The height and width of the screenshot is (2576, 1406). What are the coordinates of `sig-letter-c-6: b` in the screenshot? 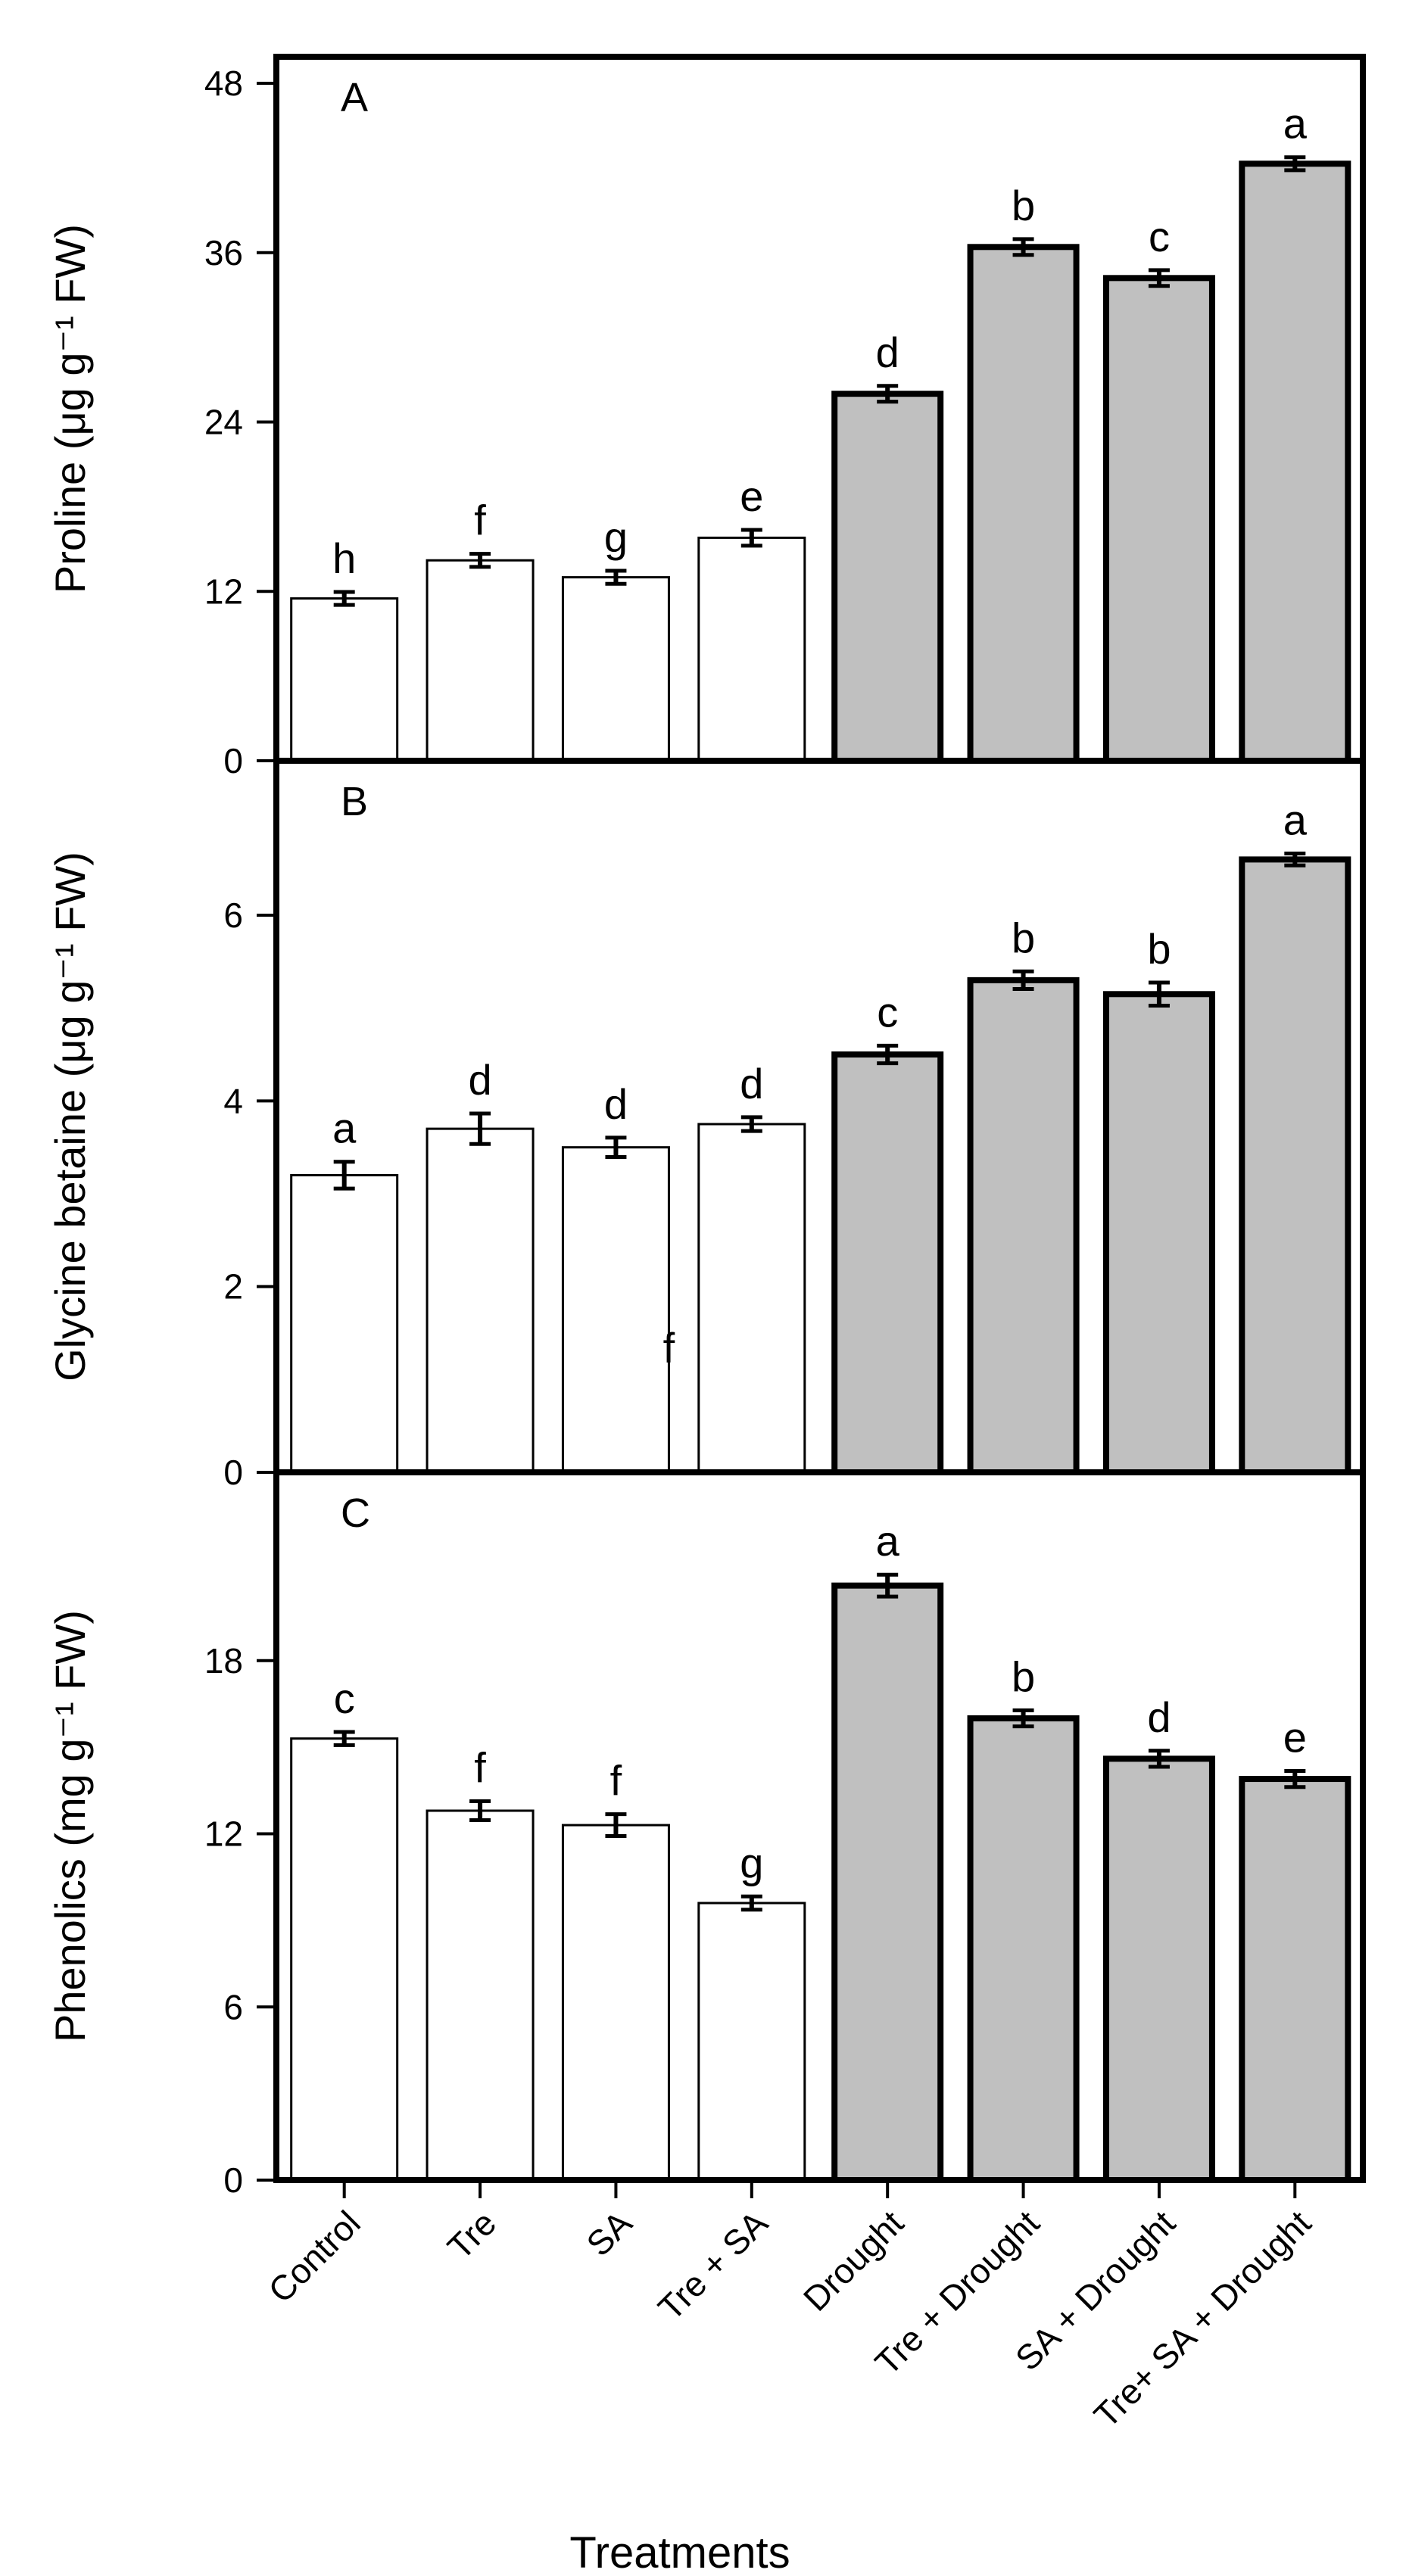 It's located at (1023, 1676).